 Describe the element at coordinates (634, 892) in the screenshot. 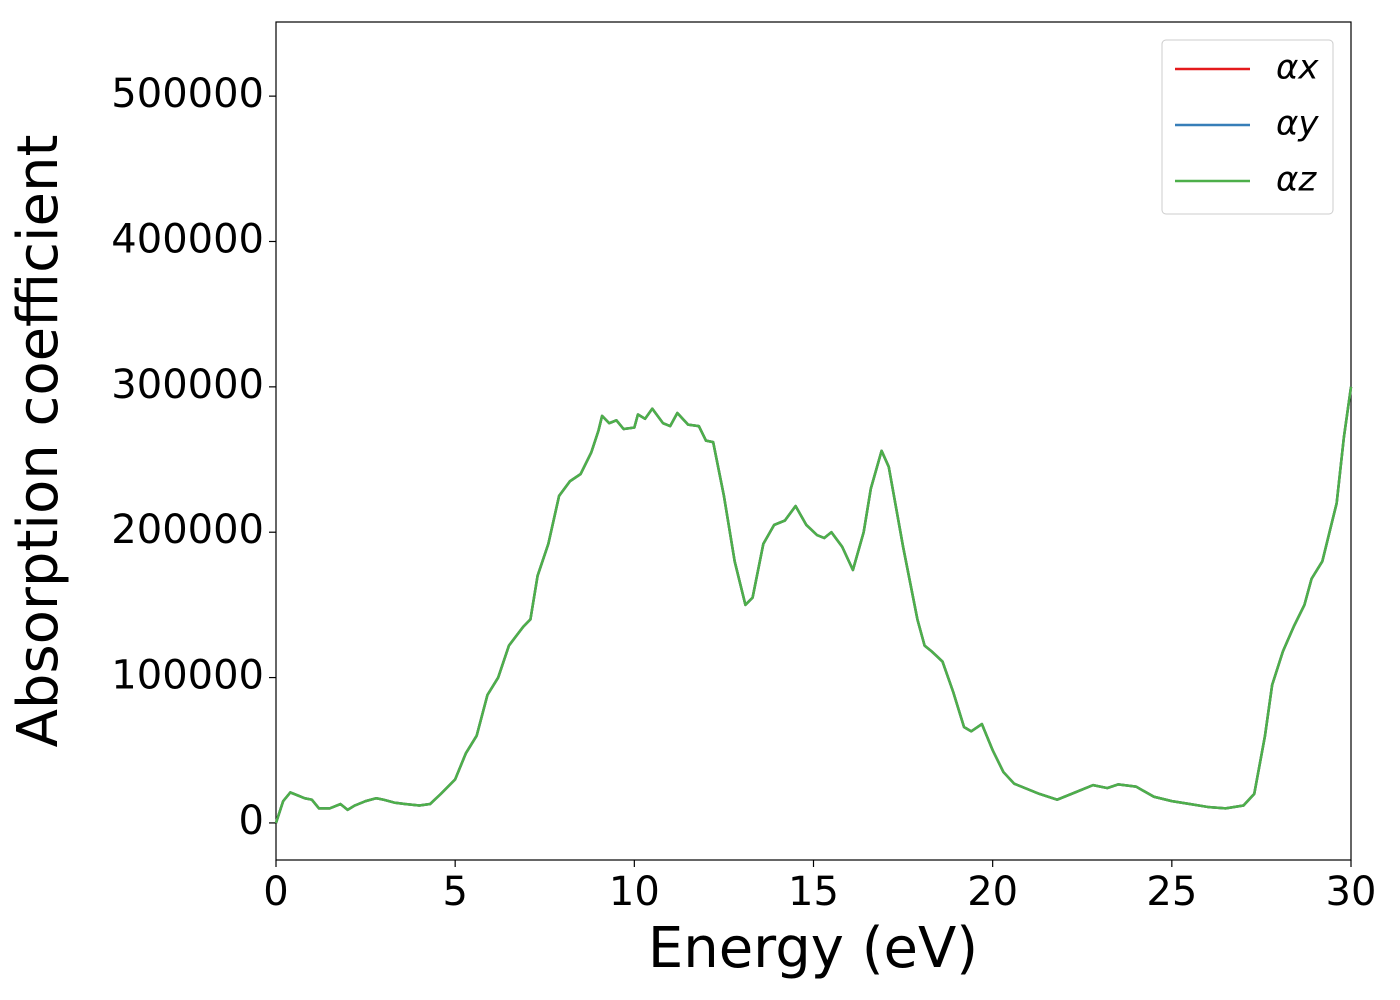

I see `x-tick-label: 10` at that location.